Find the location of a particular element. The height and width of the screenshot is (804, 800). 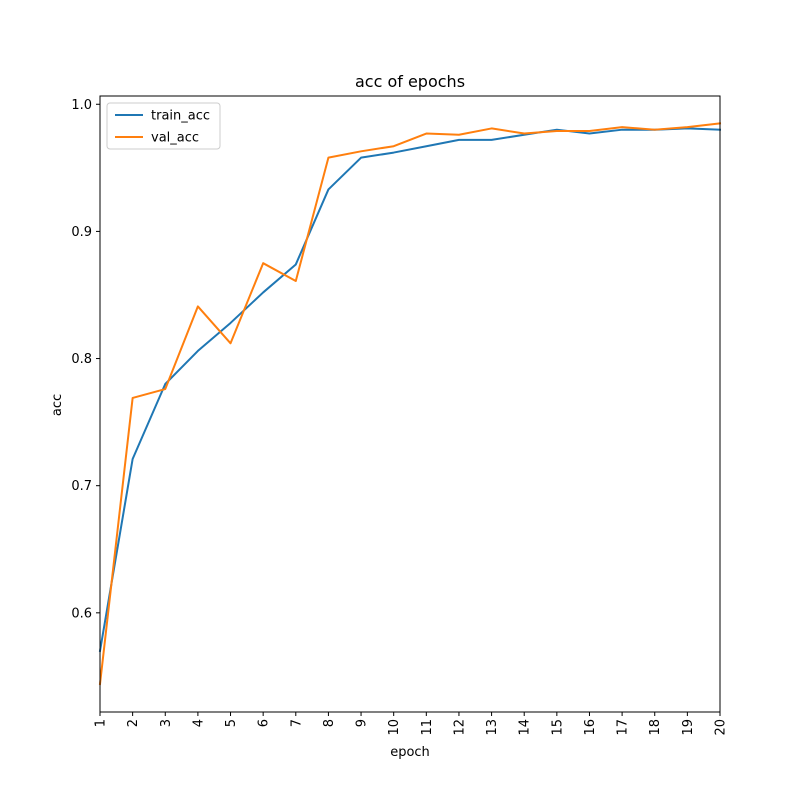

x-tick-label: 2 is located at coordinates (133, 723).